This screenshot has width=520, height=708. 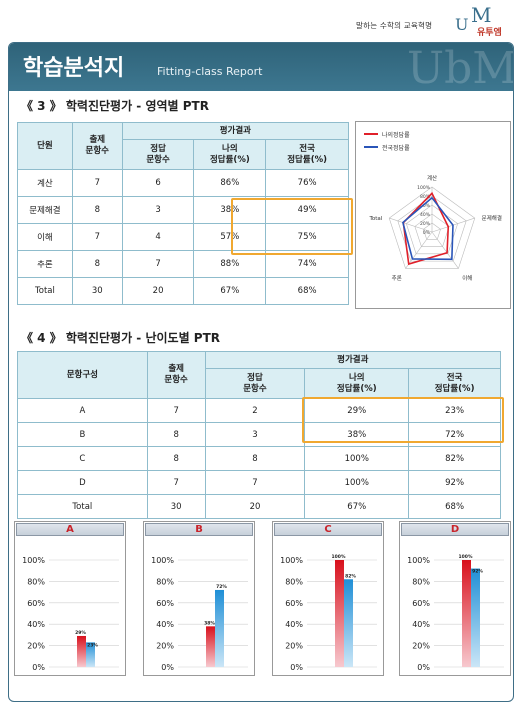 I want to click on radar-tick-label: 80%, so click(x=425, y=197).